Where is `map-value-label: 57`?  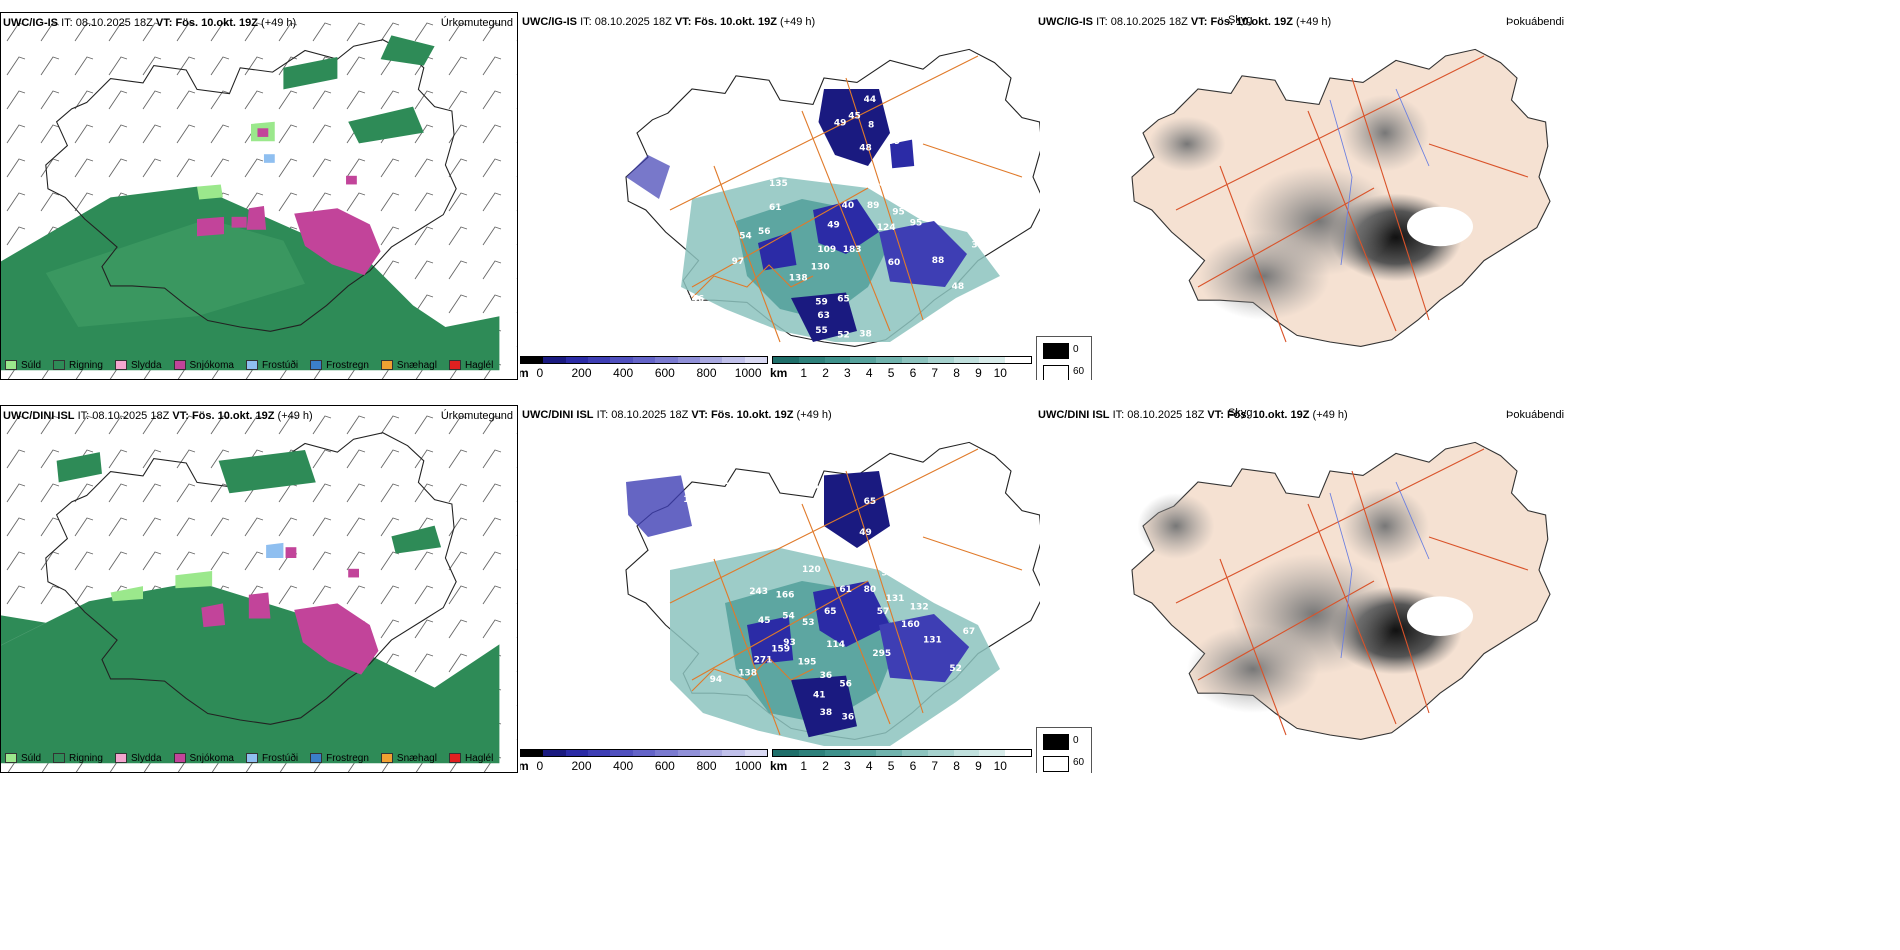
map-value-label: 57 is located at coordinates (883, 612).